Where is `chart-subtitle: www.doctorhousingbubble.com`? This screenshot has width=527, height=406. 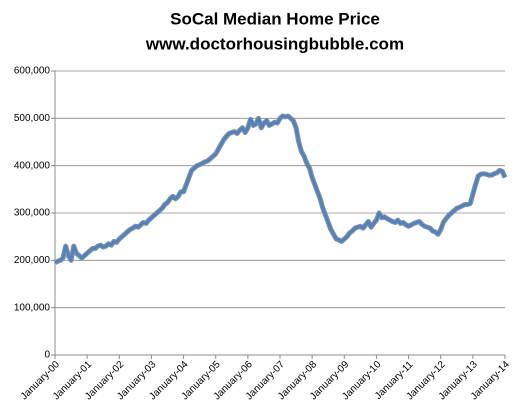
chart-subtitle: www.doctorhousingbubble.com is located at coordinates (274, 43).